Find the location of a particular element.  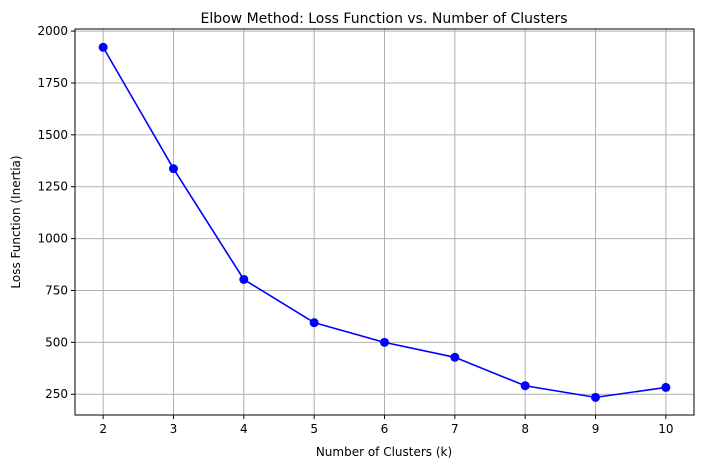

y-tick-label: 1250 is located at coordinates (52, 187).